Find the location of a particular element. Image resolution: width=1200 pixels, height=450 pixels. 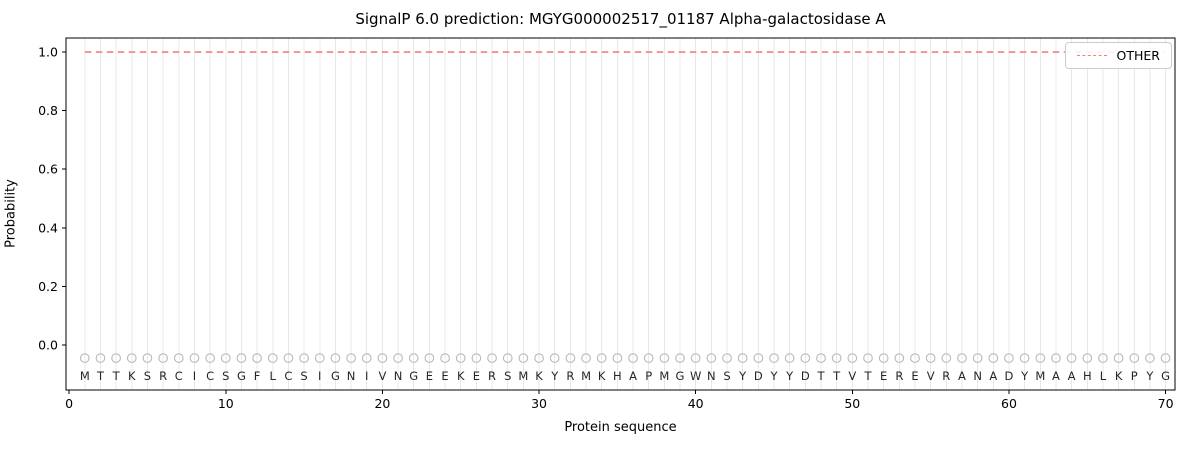

y-tick-label: 0.4 is located at coordinates (48, 227).